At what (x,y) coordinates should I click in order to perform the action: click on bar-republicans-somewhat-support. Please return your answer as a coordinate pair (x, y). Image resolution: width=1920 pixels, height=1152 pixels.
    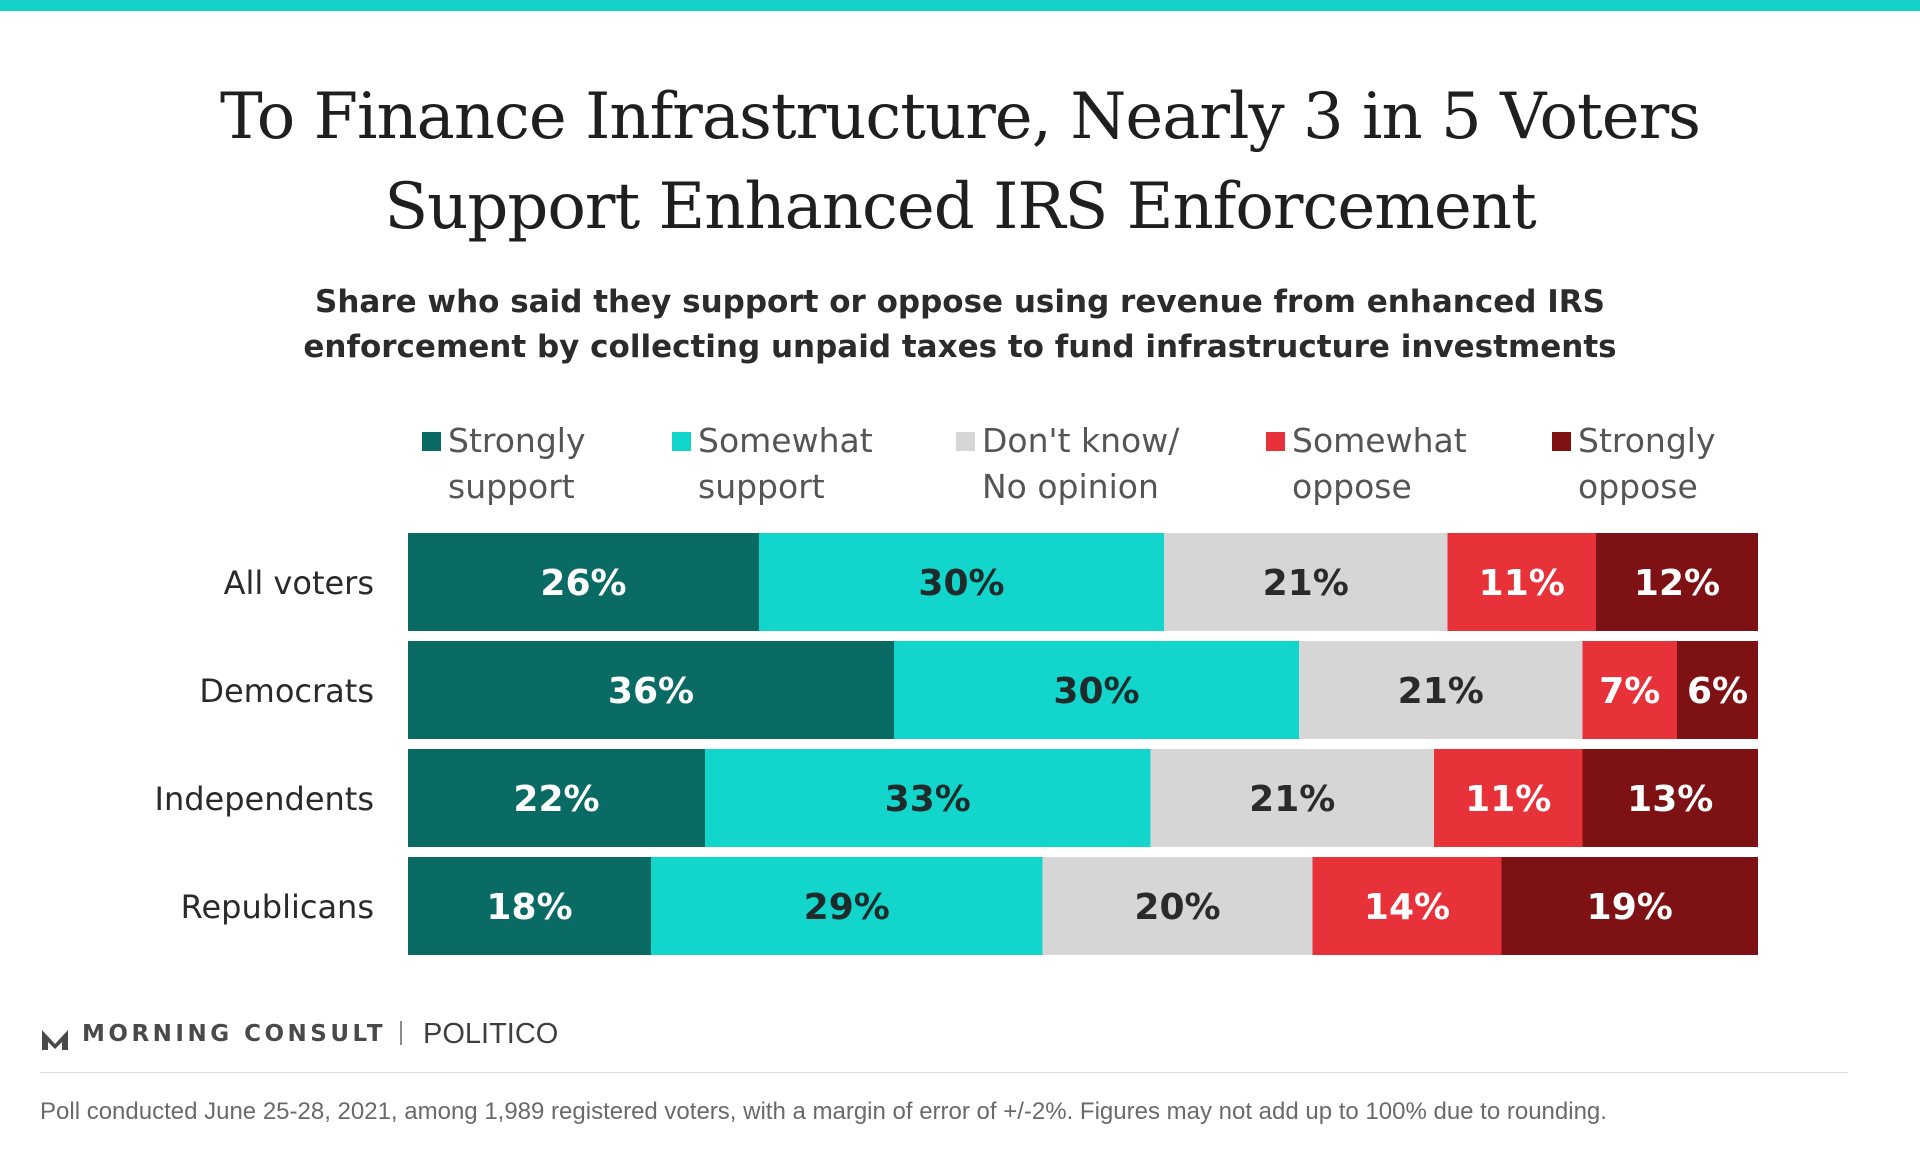
    Looking at the image, I should click on (847, 906).